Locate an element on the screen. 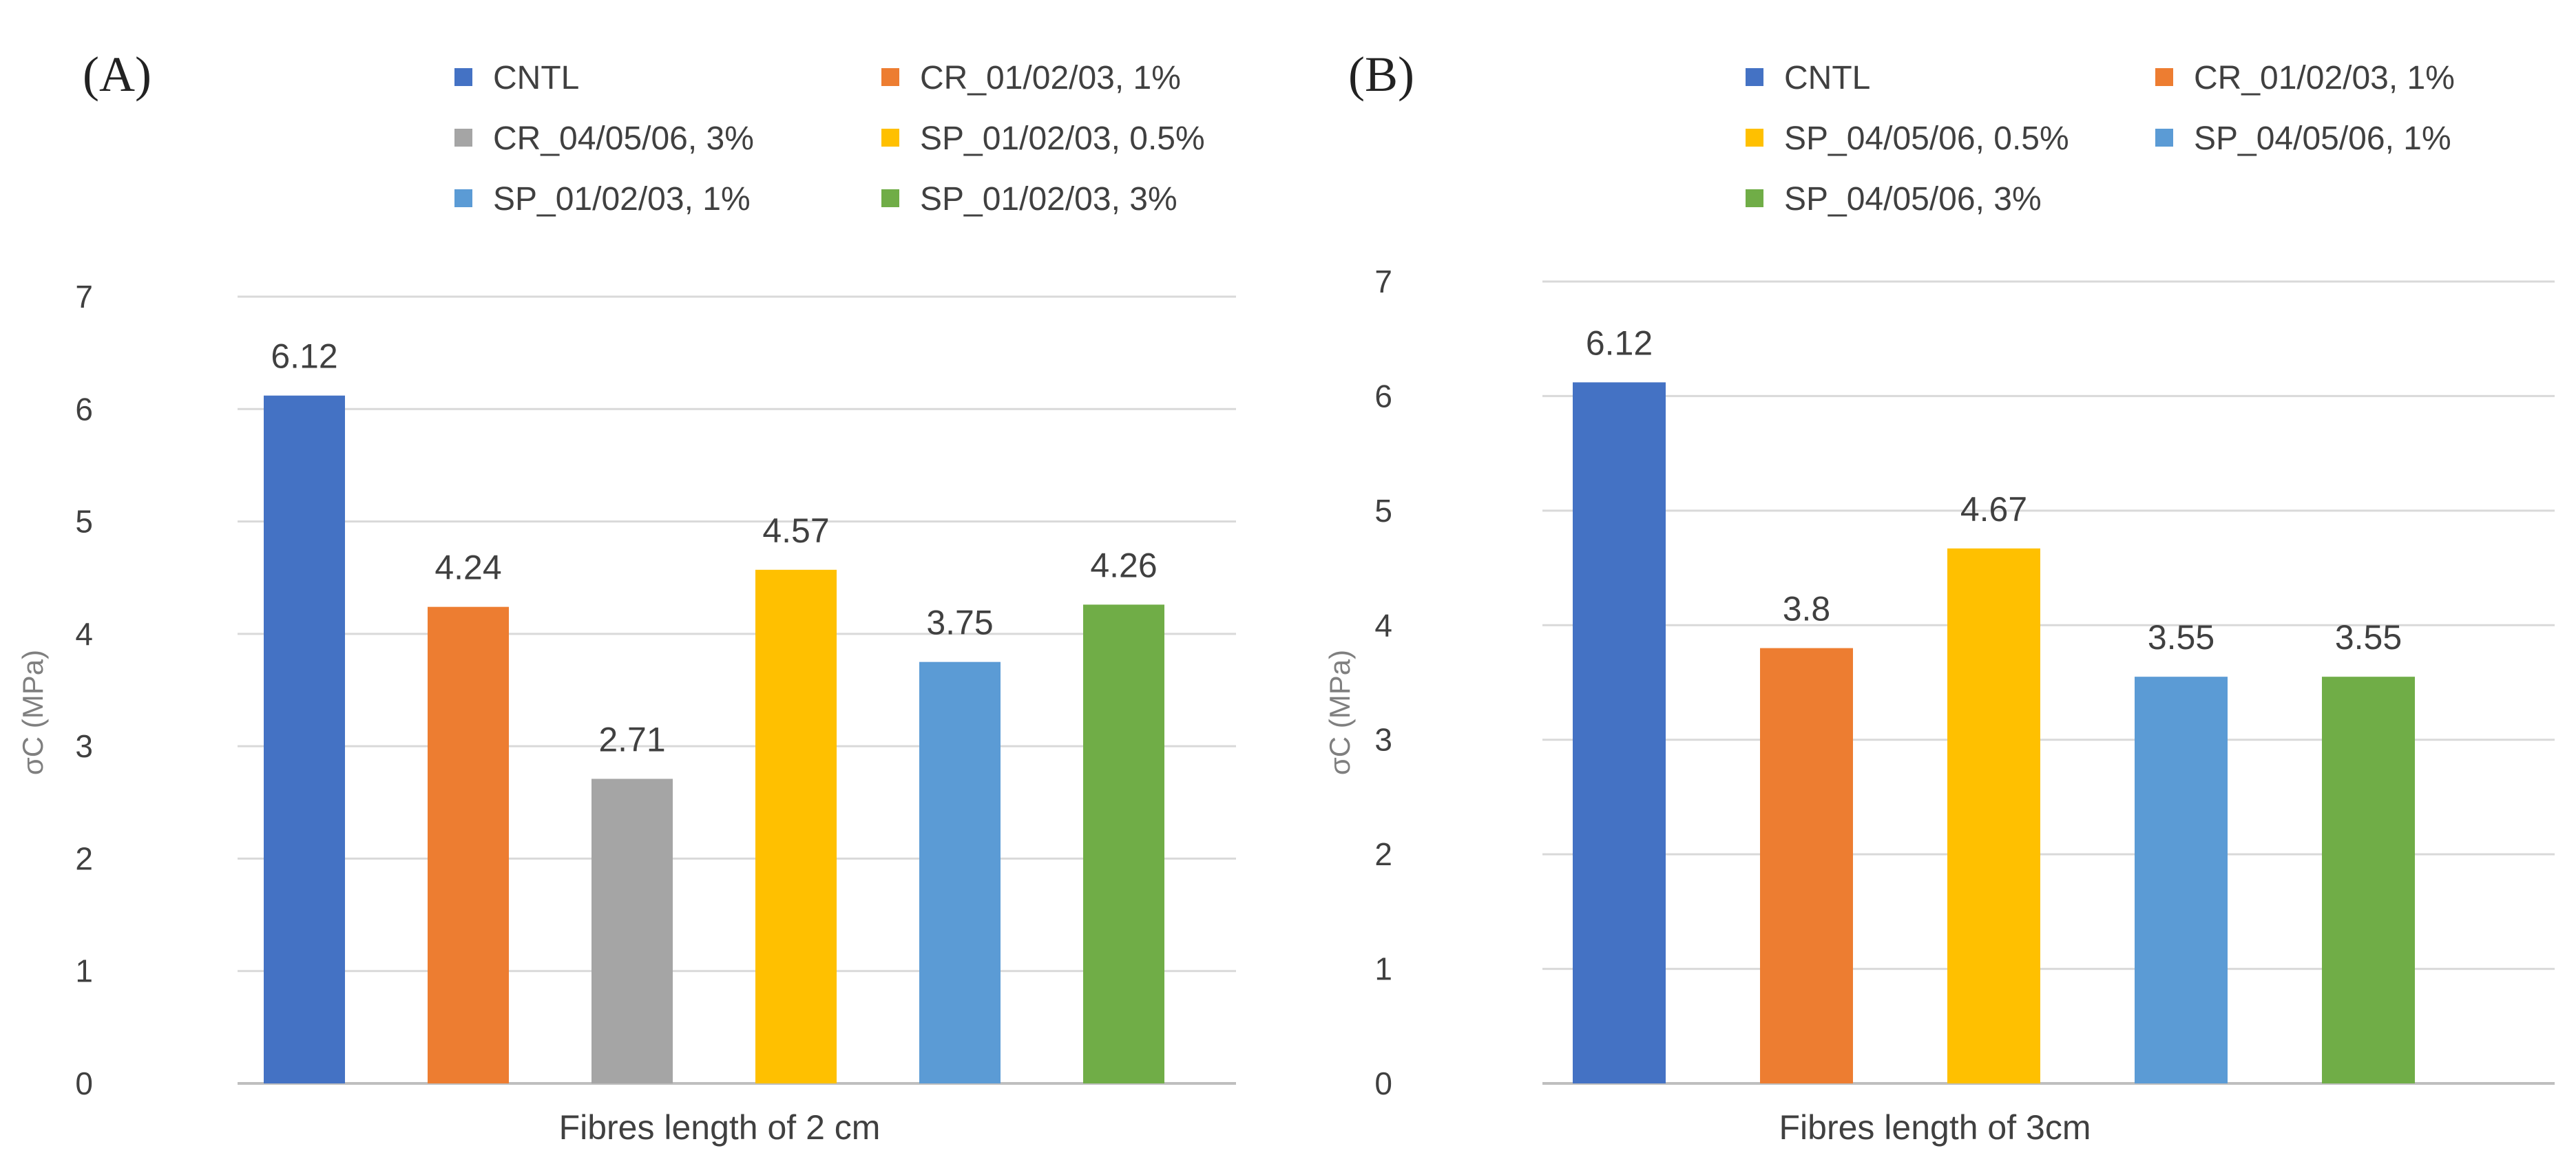 The image size is (2576, 1155). data-label: 4.67 is located at coordinates (1993, 509).